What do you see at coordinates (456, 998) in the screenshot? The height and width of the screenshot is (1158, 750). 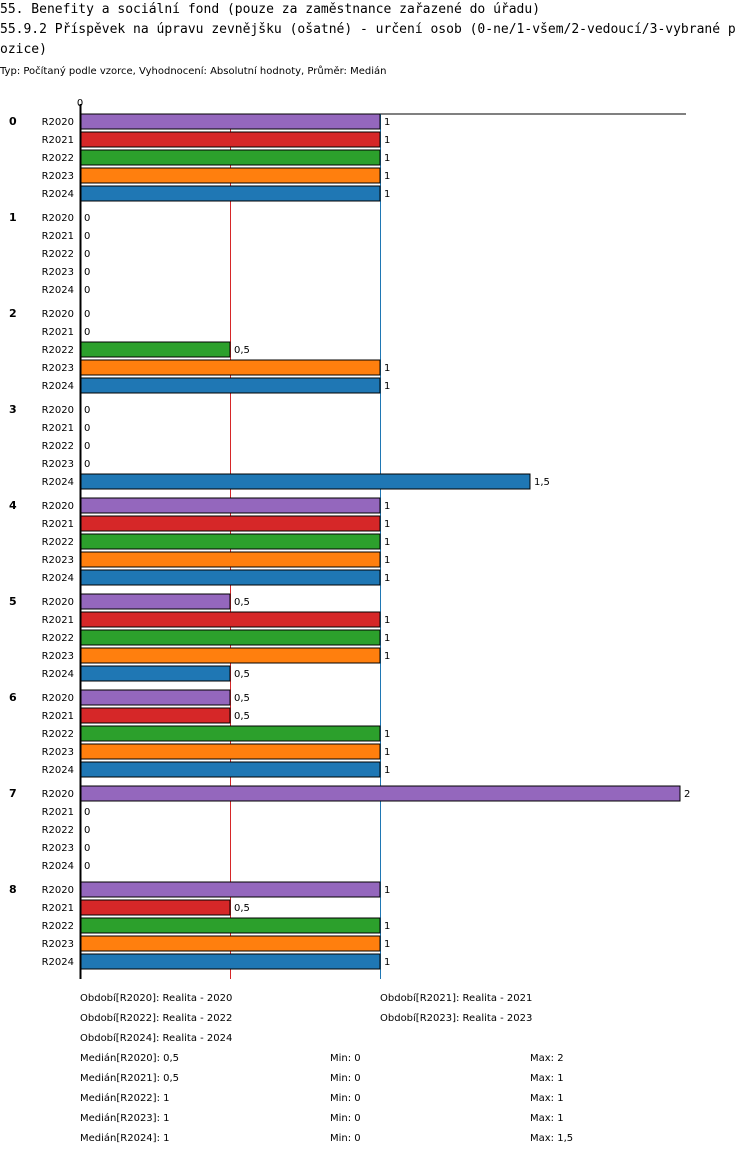 I see `legend-period: Období[R2021]: Realita - 2021` at bounding box center [456, 998].